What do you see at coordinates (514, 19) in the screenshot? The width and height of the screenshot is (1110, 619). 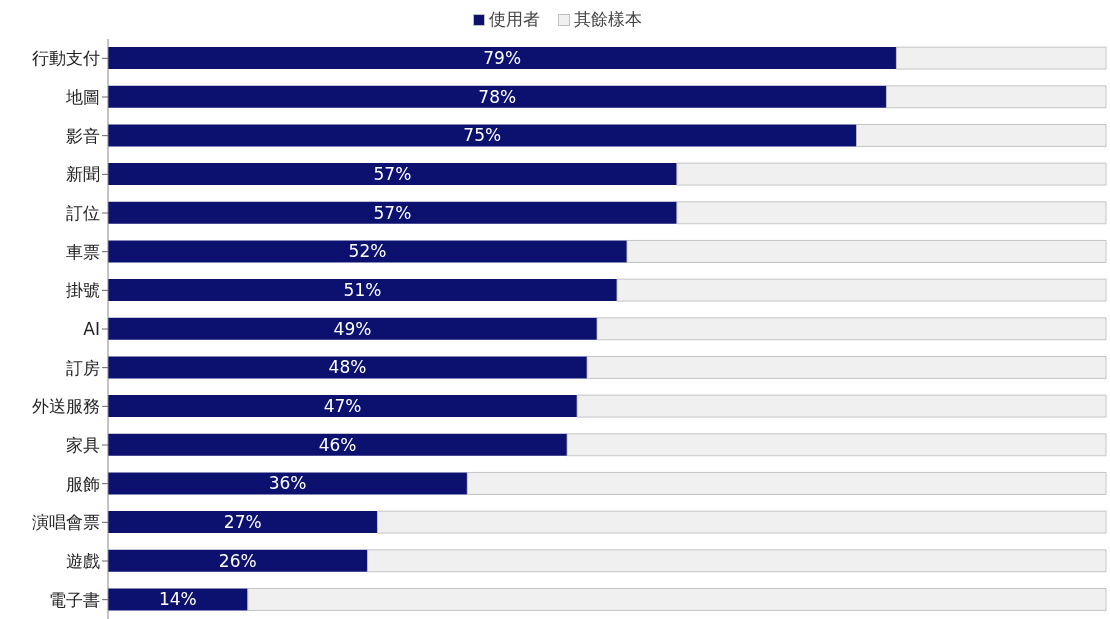 I see `legend-label: 使用者` at bounding box center [514, 19].